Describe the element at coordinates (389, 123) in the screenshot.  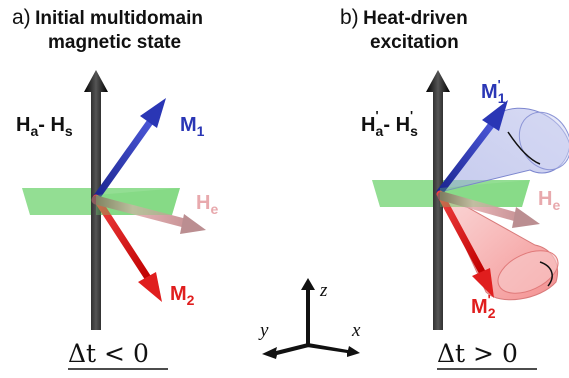
I see `panel-b-field-label: H' a- H' s` at that location.